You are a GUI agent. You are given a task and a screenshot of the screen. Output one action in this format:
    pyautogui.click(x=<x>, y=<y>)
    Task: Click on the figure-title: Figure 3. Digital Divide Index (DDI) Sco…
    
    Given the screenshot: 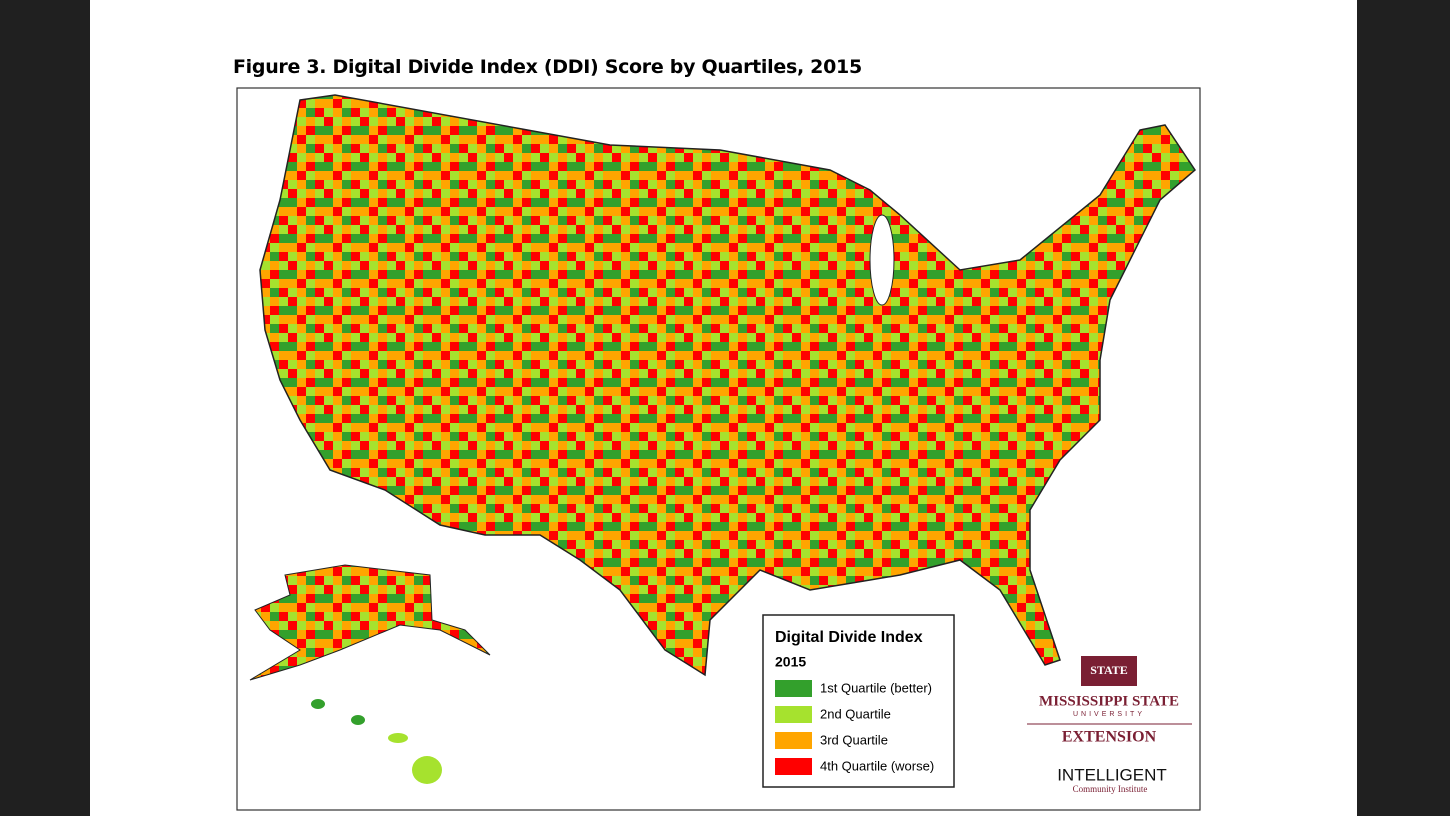 What is the action you would take?
    pyautogui.click(x=547, y=67)
    